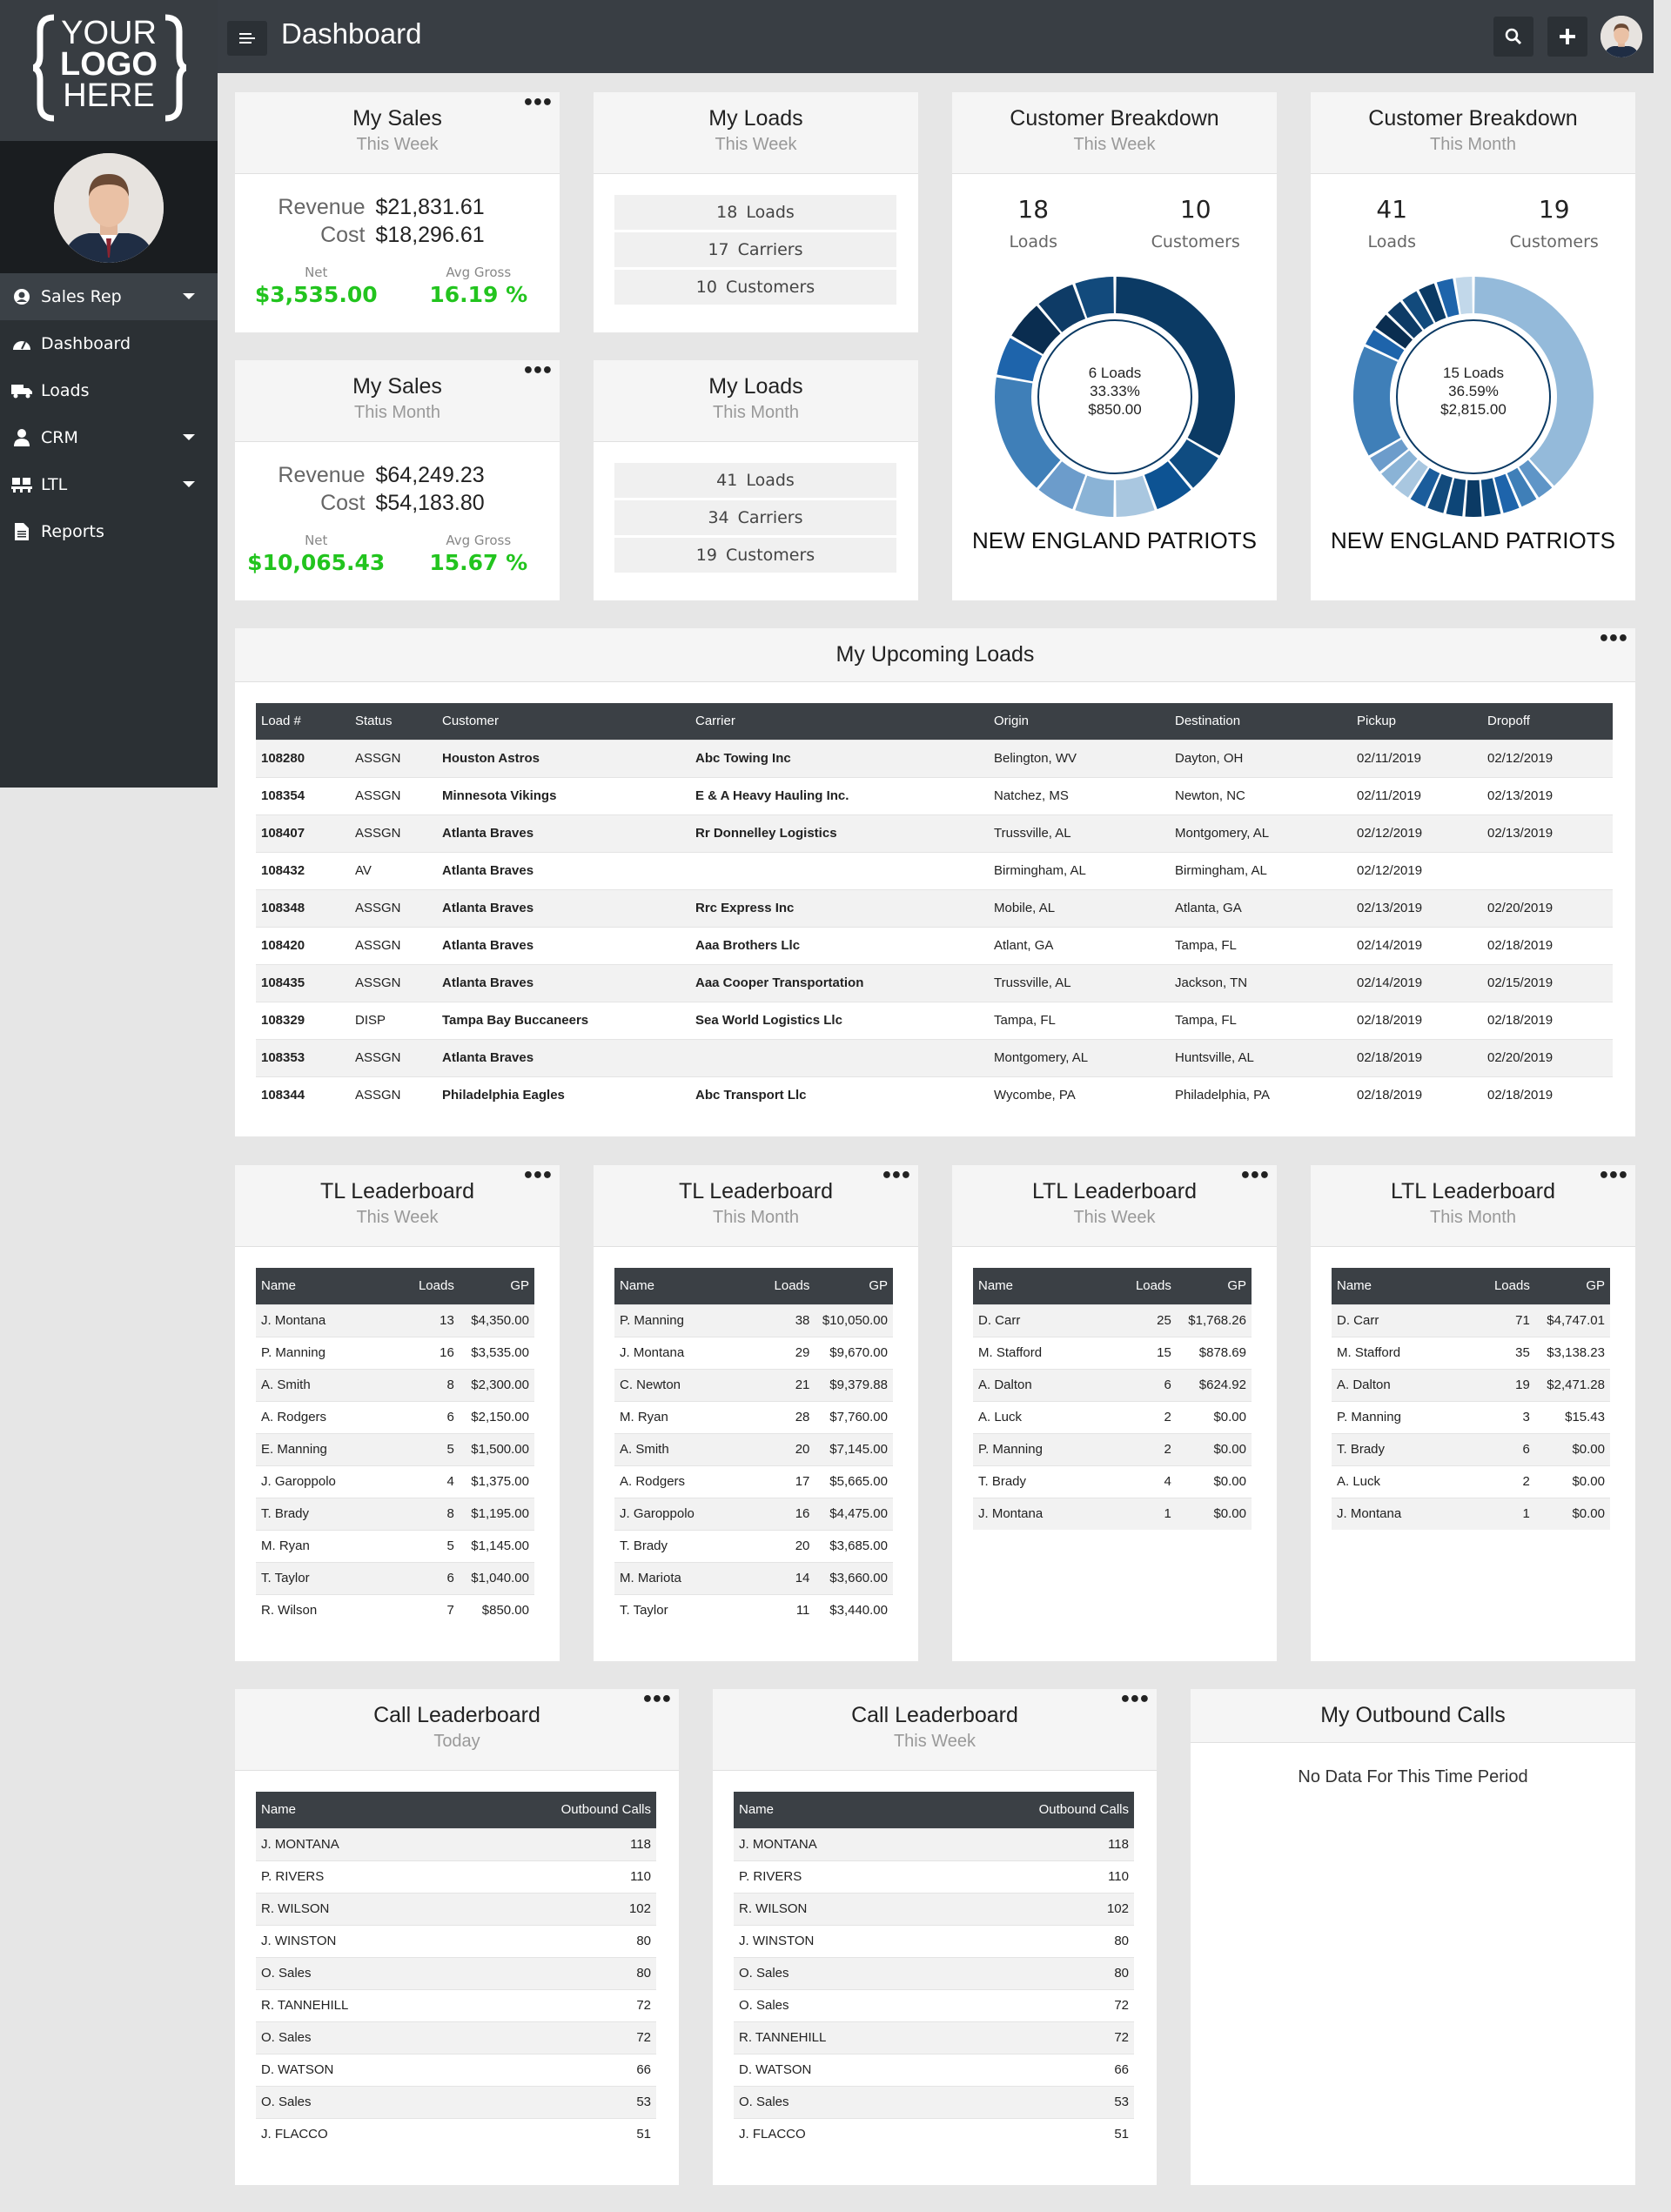  I want to click on table-row: P. RIVERS 110, so click(456, 1877).